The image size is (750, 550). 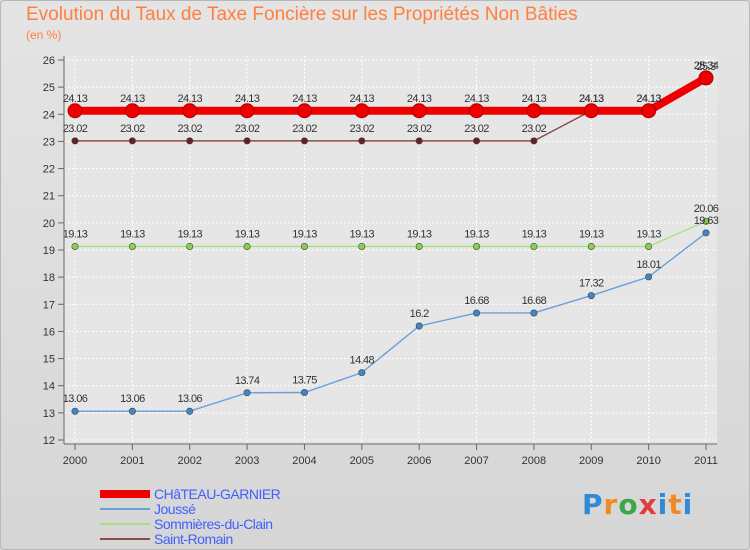 I want to click on y-tick-label: 22, so click(x=49, y=170).